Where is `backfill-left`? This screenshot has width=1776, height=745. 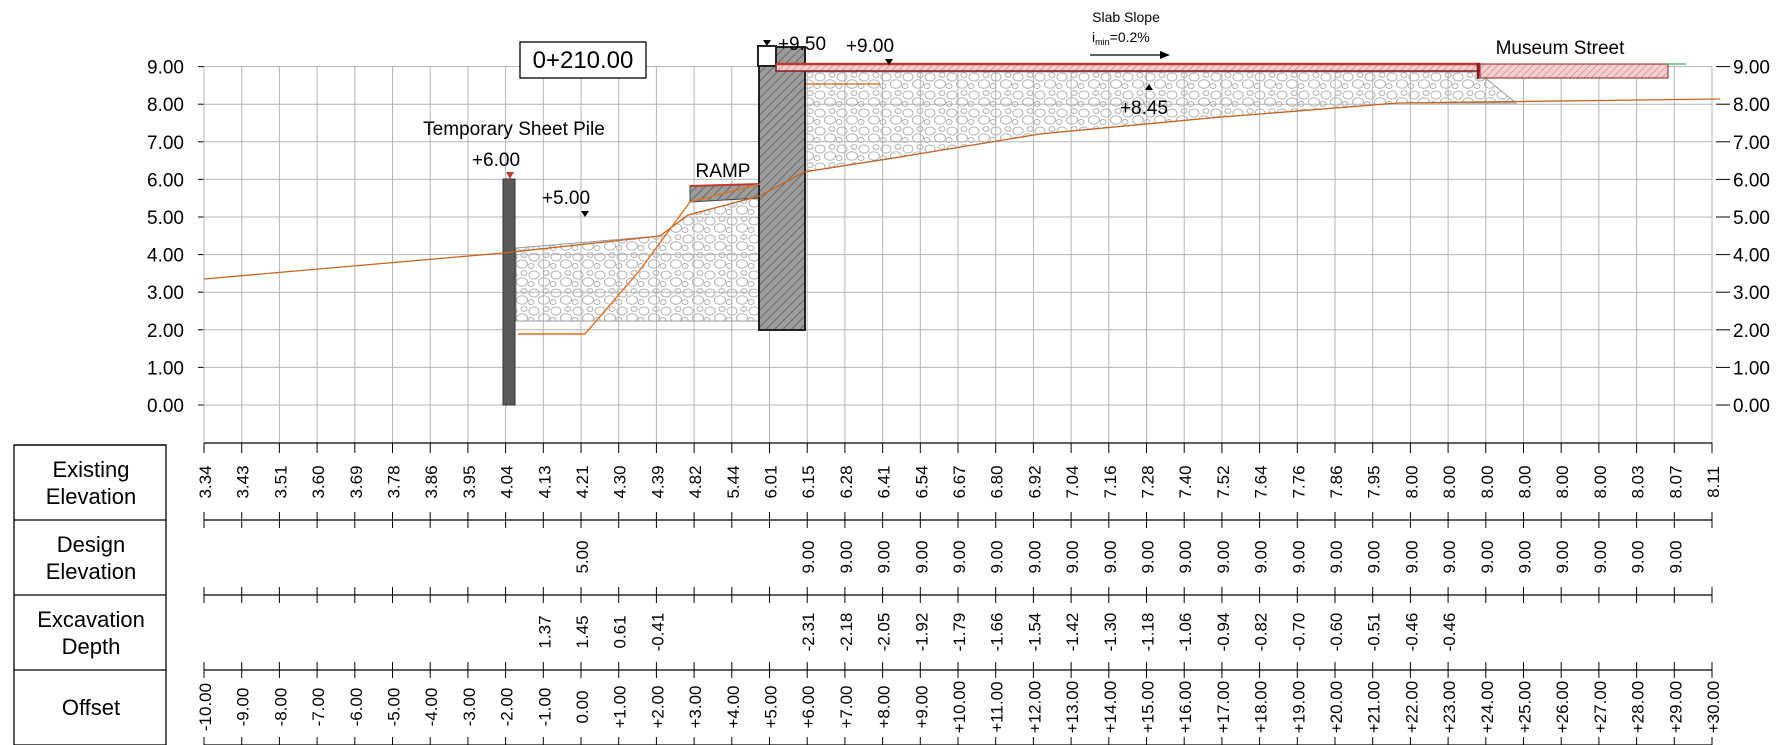
backfill-left is located at coordinates (638, 258).